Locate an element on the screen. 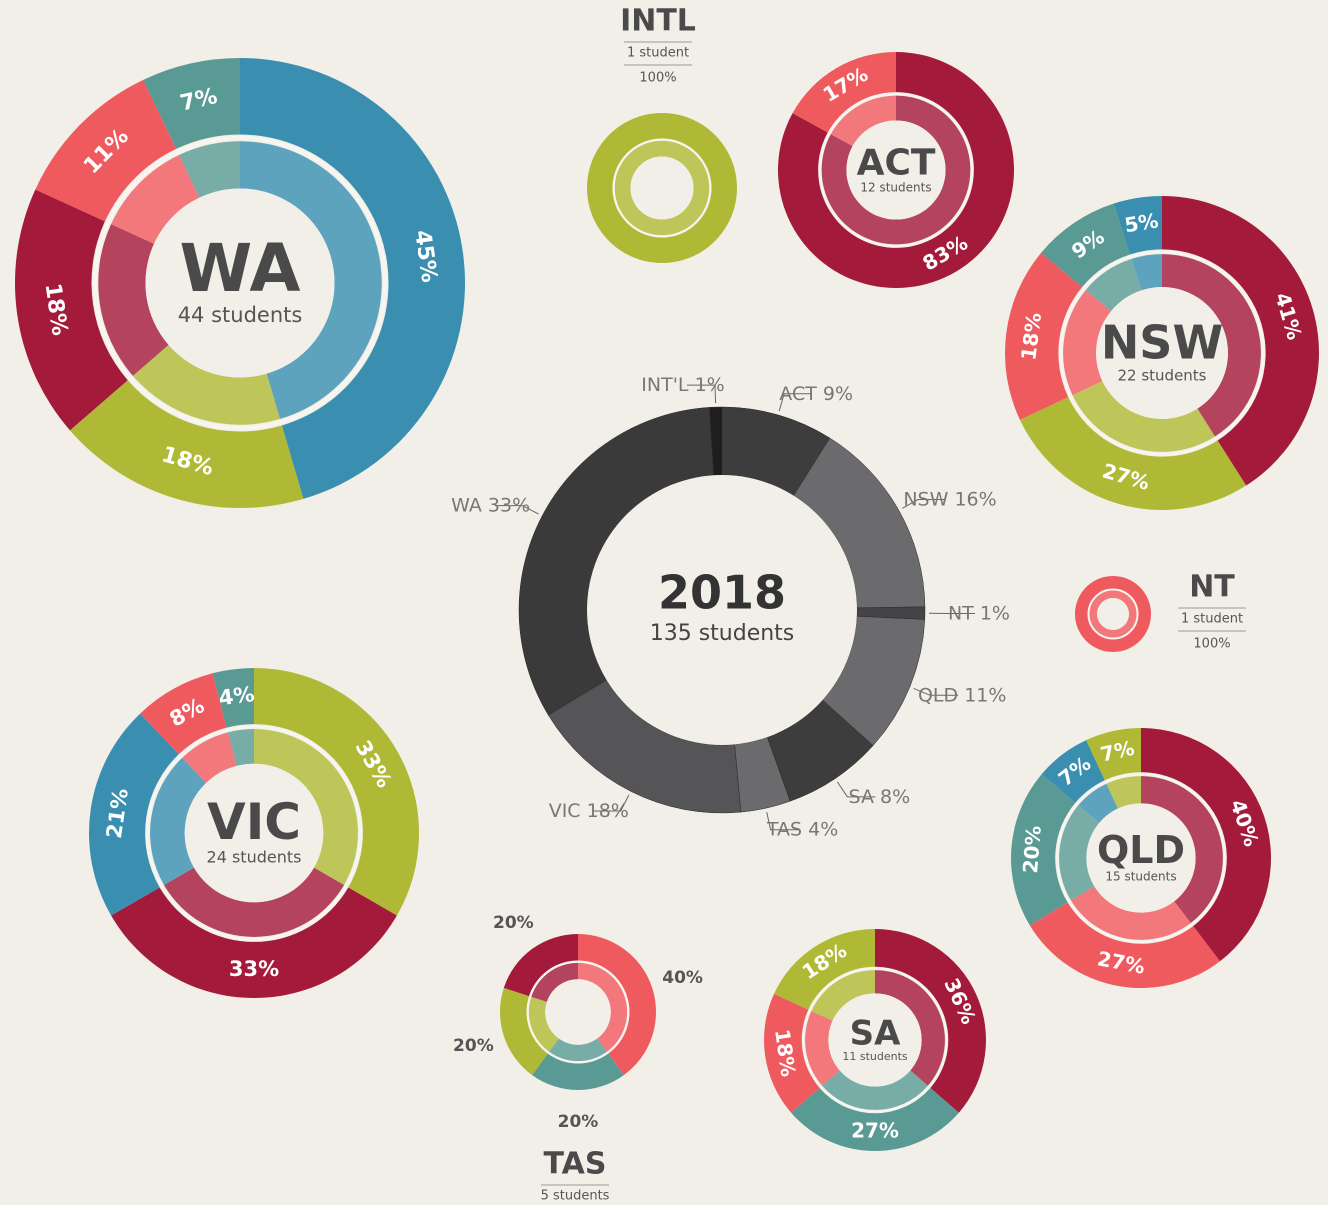 The width and height of the screenshot is (1328, 1205). segment-label: NSW 16% is located at coordinates (949, 499).